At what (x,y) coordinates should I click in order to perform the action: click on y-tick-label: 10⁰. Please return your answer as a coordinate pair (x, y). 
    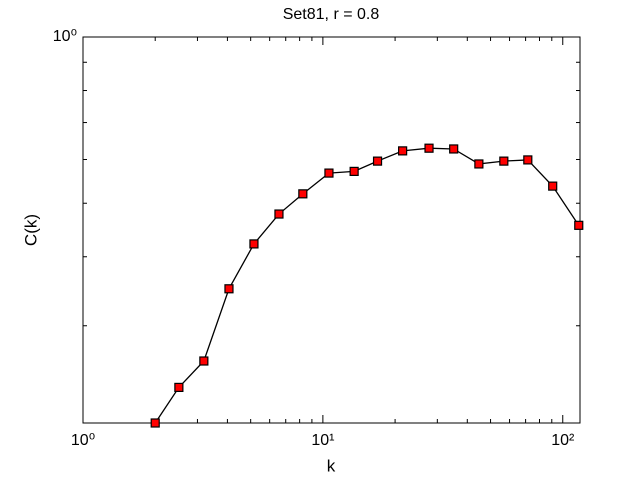
    Looking at the image, I should click on (65, 36).